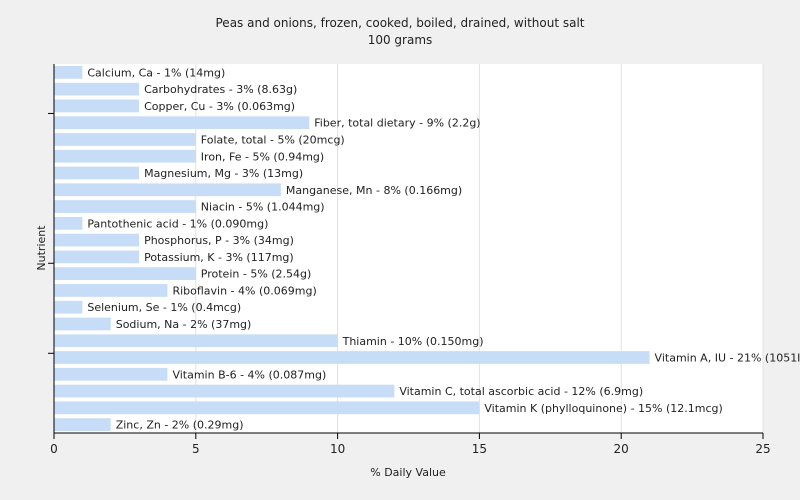  I want to click on y-axis-label: Nutrient, so click(41, 248).